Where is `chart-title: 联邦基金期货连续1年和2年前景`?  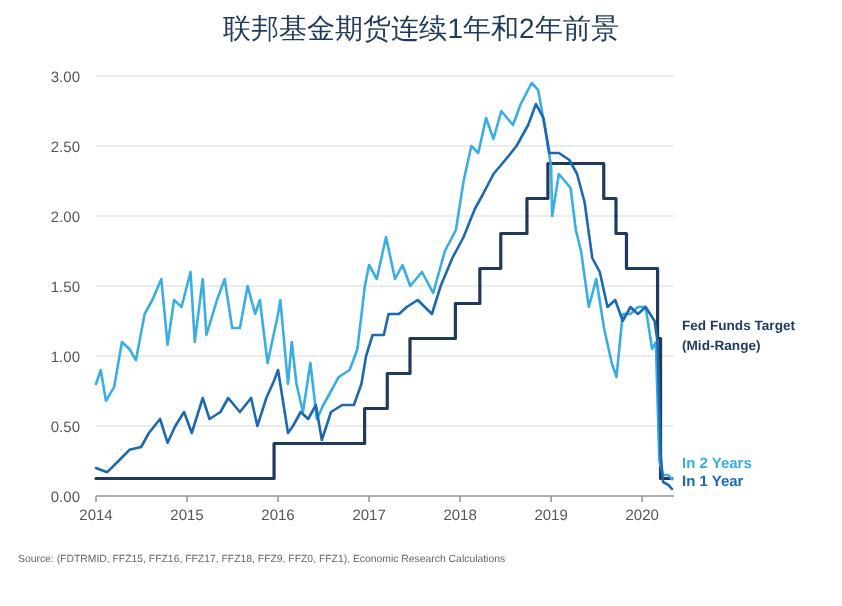 chart-title: 联邦基金期货连续1年和2年前景 is located at coordinates (421, 28).